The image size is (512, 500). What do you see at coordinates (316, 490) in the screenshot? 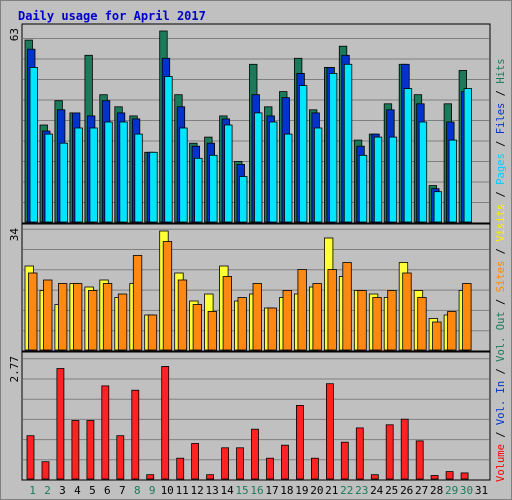
I see `x-tick-label: 20` at bounding box center [316, 490].